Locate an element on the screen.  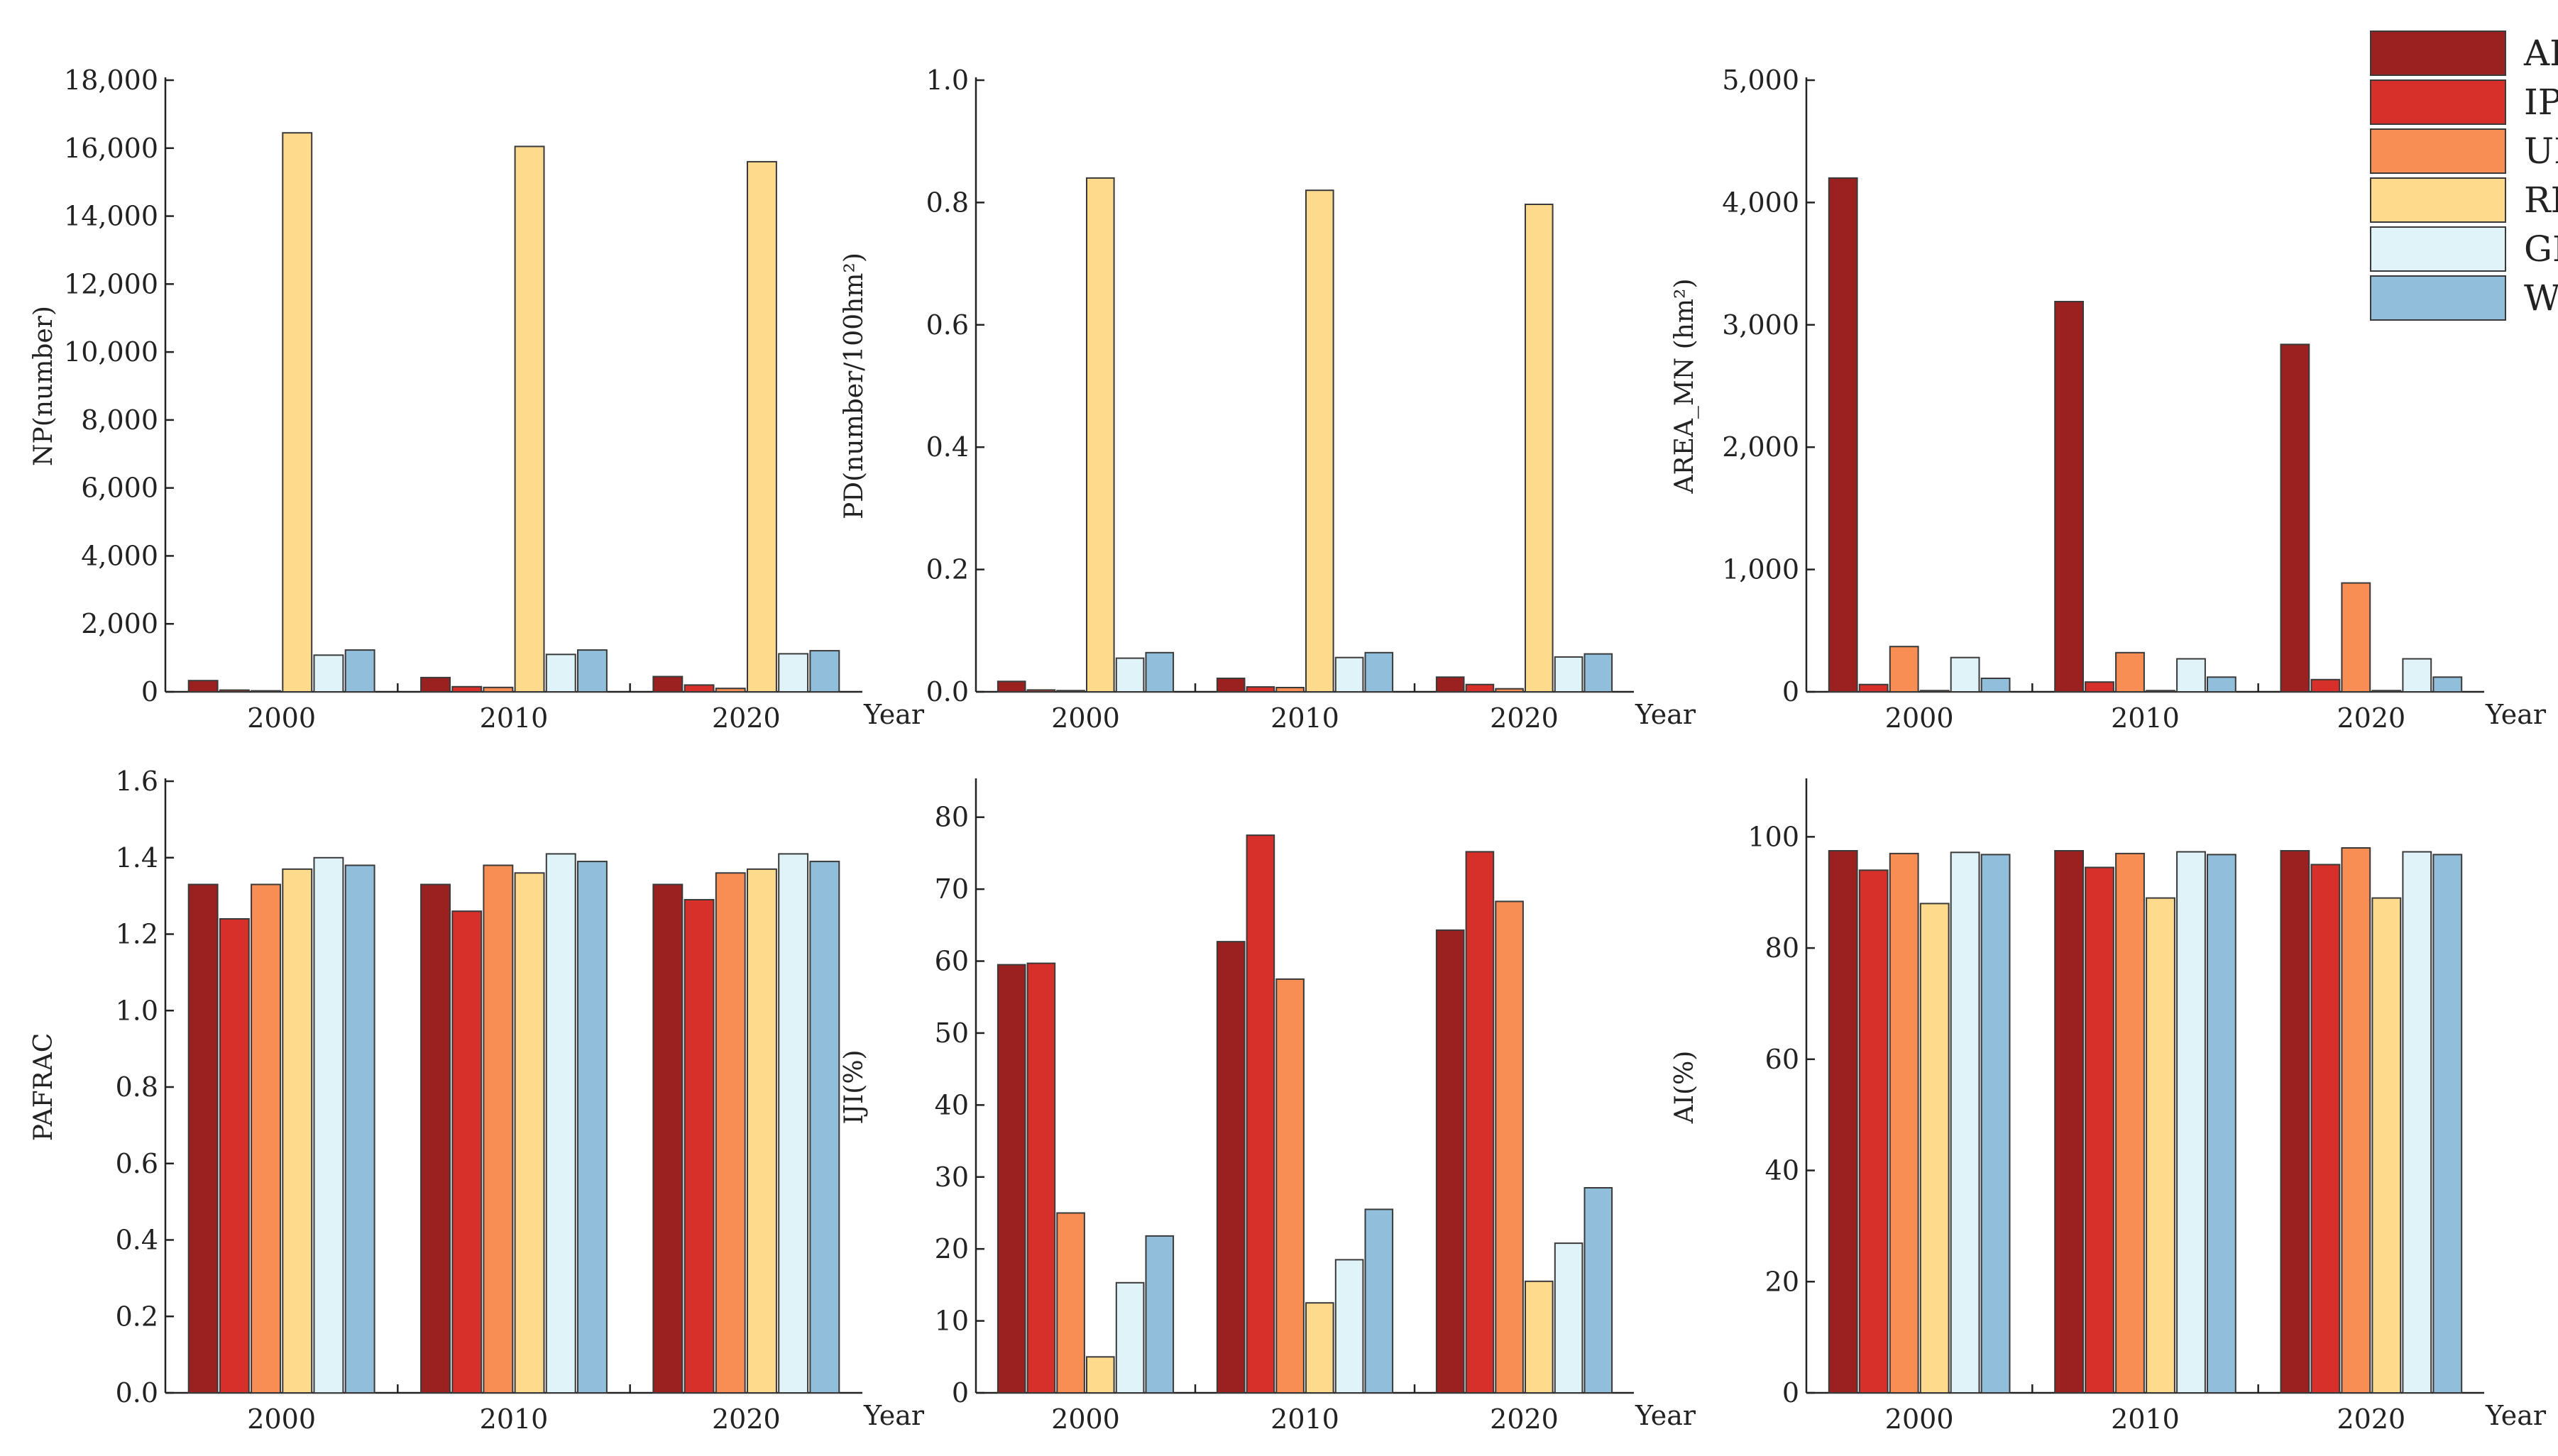
bar-aps-2010 is located at coordinates (2069, 497).